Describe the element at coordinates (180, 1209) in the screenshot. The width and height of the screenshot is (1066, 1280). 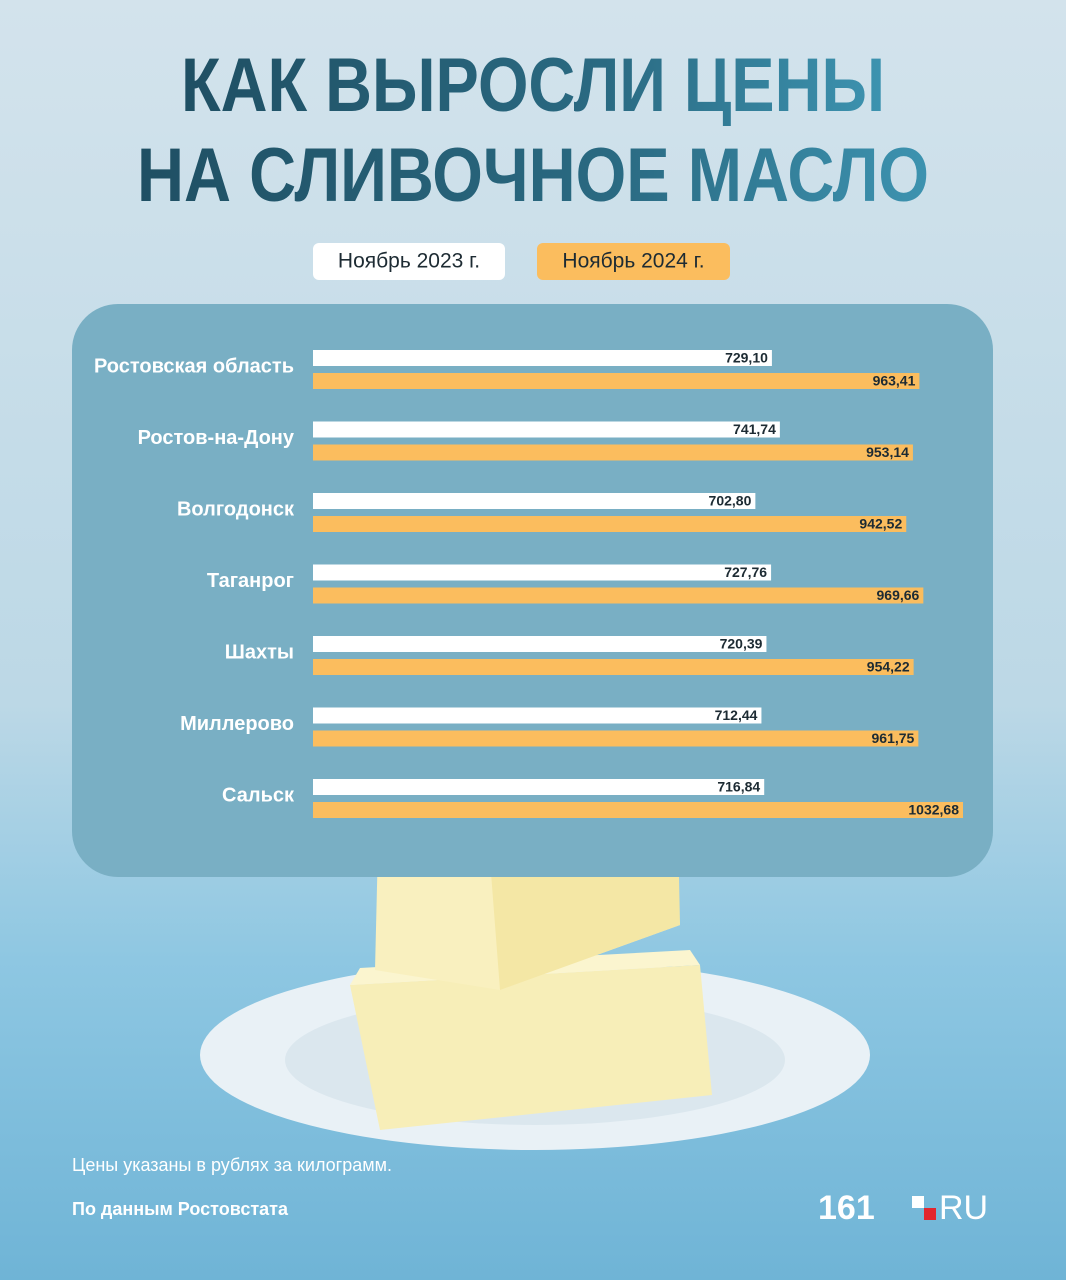
I see `source: По данным Ростовстата` at that location.